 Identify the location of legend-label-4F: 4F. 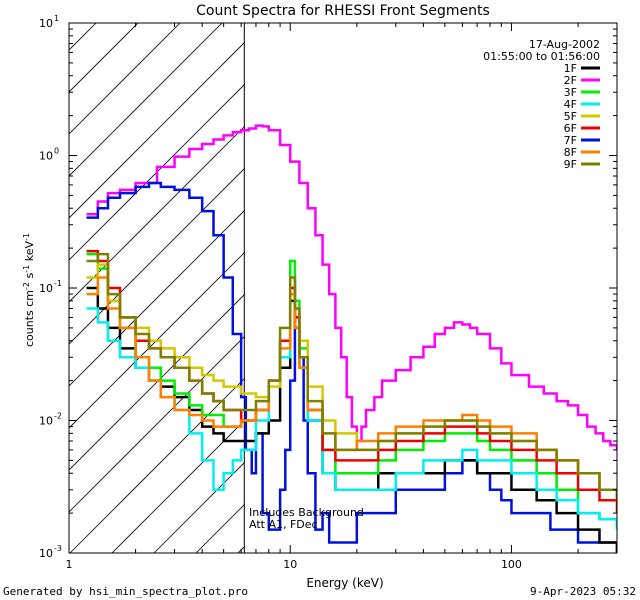
(570, 104).